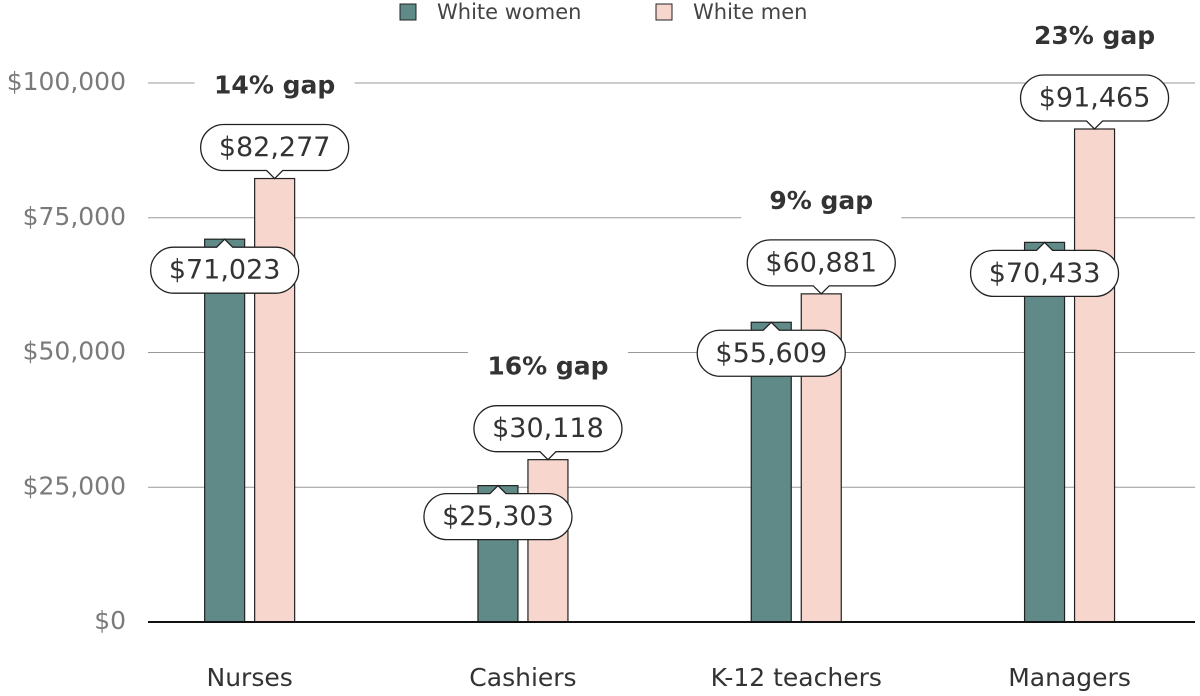 The width and height of the screenshot is (1200, 696). What do you see at coordinates (250, 677) in the screenshot?
I see `x-tick-label: Nurses` at bounding box center [250, 677].